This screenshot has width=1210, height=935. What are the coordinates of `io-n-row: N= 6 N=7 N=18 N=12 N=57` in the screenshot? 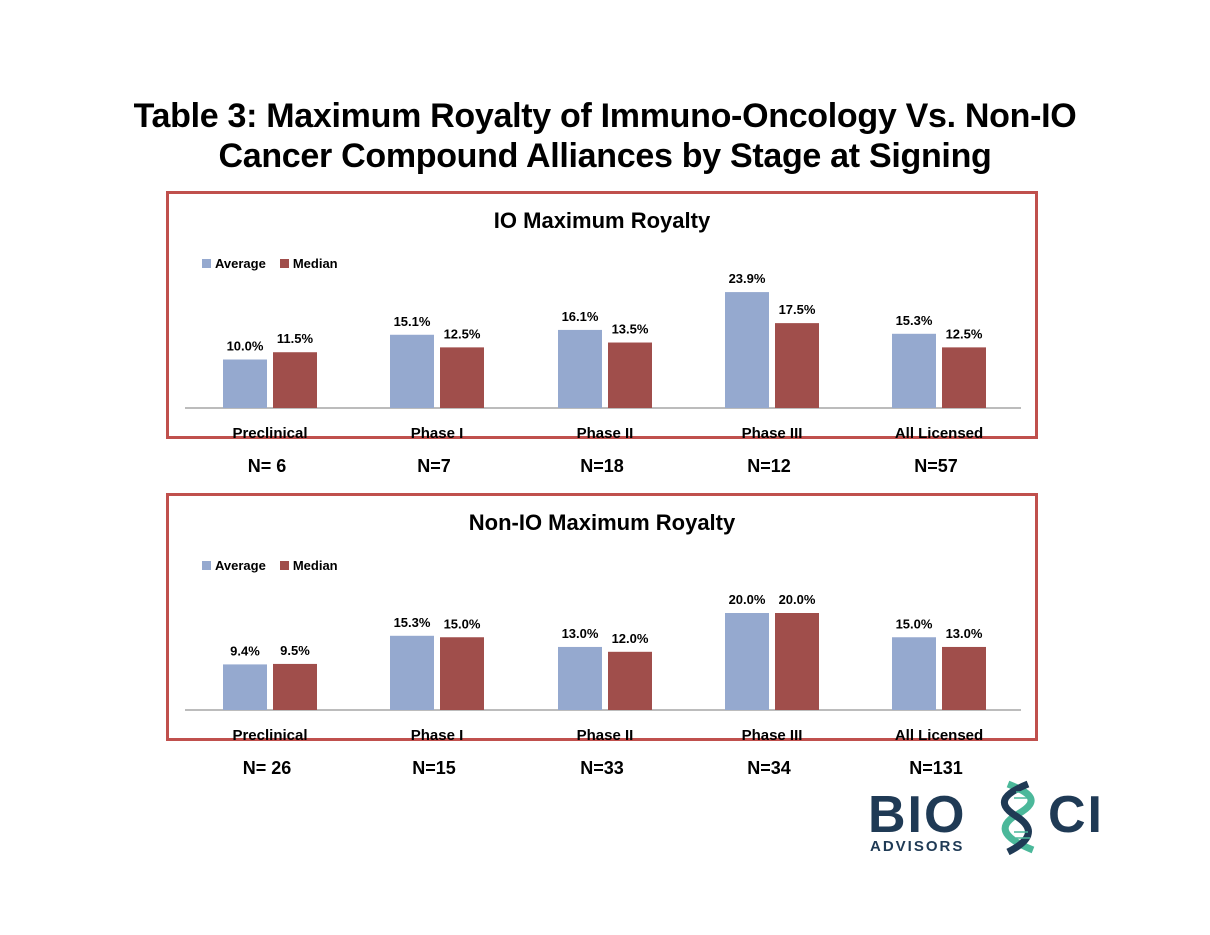 It's located at (605, 468).